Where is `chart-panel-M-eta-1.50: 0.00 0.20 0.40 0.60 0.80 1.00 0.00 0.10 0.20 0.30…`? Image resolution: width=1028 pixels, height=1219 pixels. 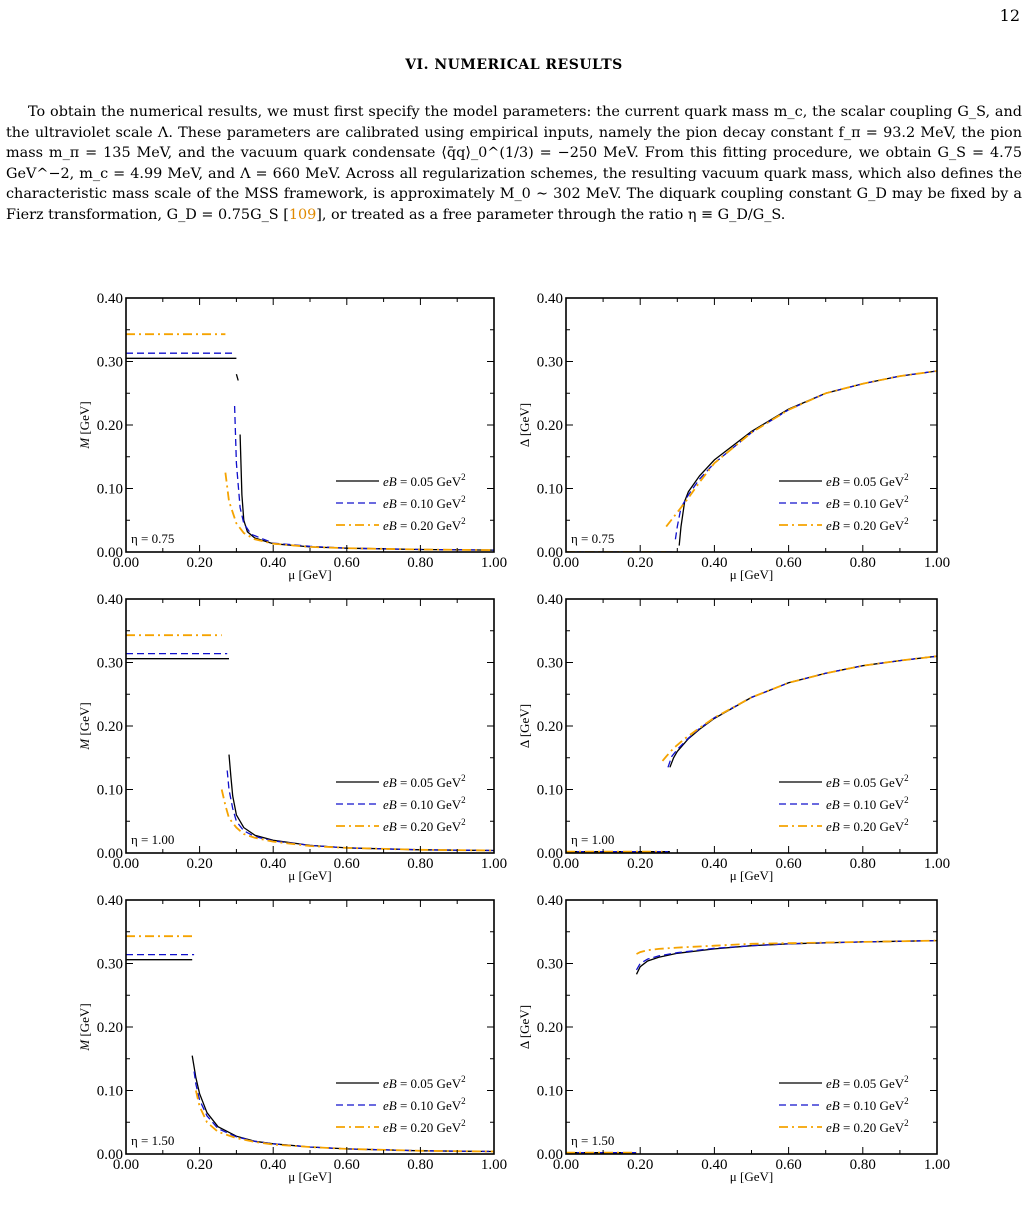 chart-panel-M-eta-1.50: 0.00 0.20 0.40 0.60 0.80 1.00 0.00 0.10 0.20 0.30… is located at coordinates (292, 1038).